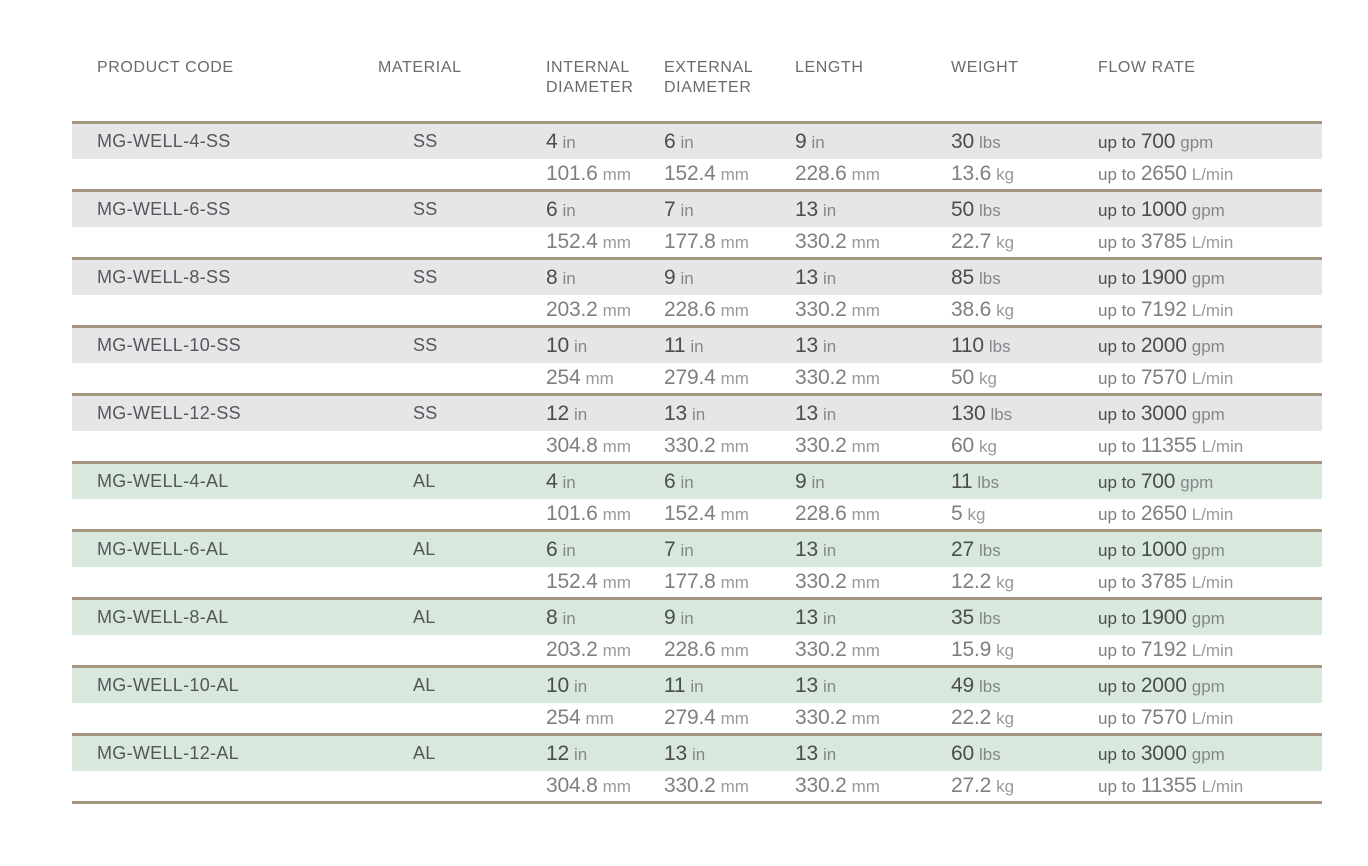 Image resolution: width=1368 pixels, height=866 pixels. Describe the element at coordinates (225, 277) in the screenshot. I see `product-code-cell: MG-WELL-8-SS` at that location.